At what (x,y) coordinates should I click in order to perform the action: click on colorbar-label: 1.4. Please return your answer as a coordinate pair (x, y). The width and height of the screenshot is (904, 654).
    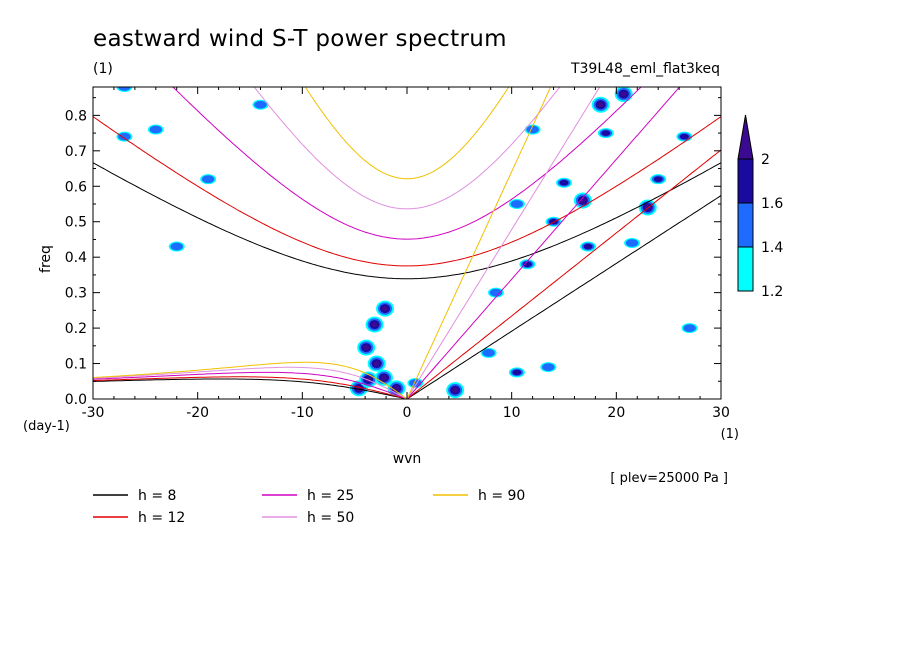
    Looking at the image, I should click on (772, 248).